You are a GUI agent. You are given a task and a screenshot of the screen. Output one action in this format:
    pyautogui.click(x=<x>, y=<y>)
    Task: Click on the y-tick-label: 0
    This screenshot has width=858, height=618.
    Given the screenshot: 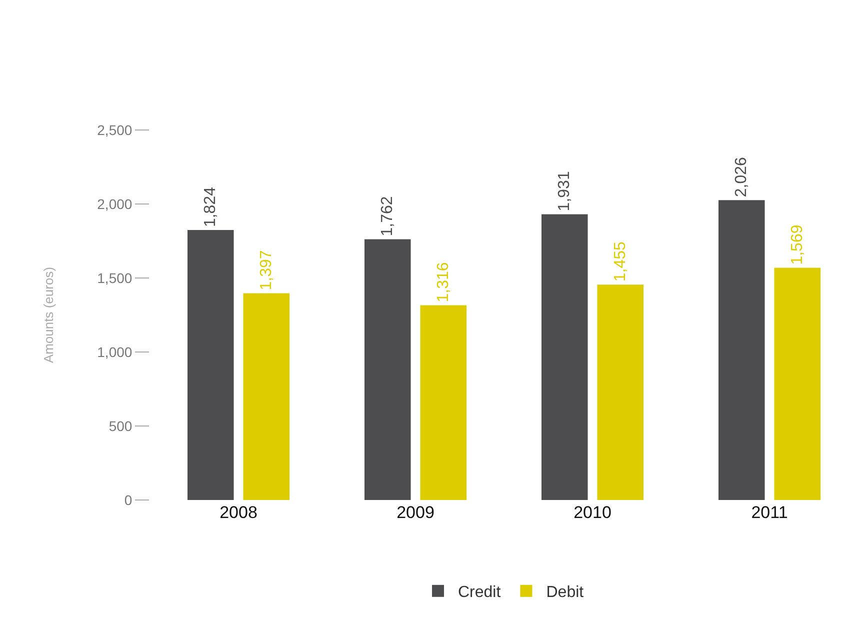 What is the action you would take?
    pyautogui.click(x=128, y=500)
    